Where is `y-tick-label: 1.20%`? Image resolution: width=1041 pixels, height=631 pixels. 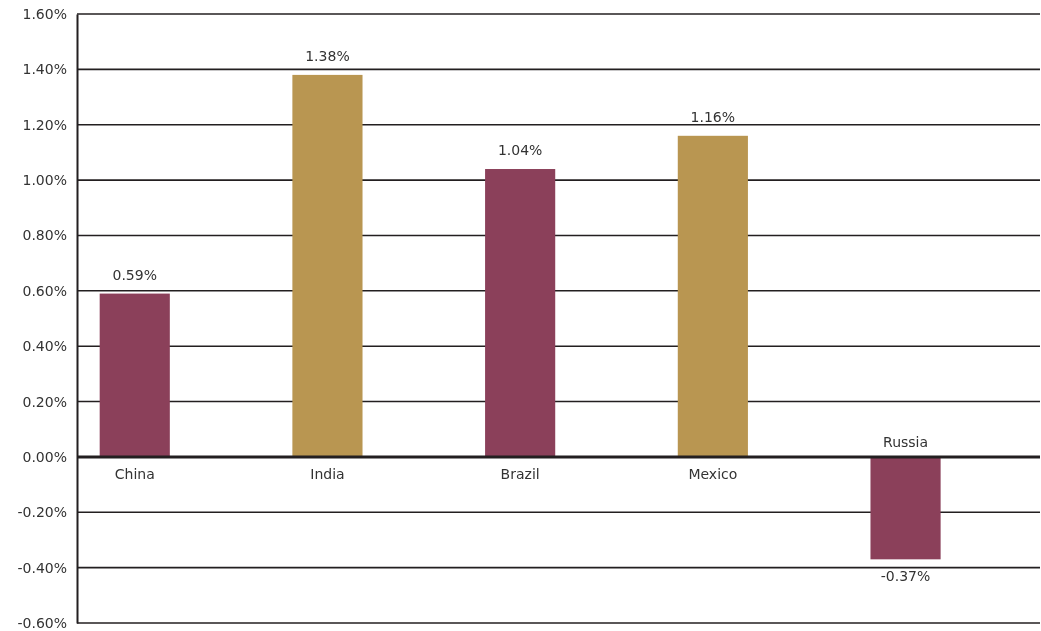 y-tick-label: 1.20% is located at coordinates (44, 124).